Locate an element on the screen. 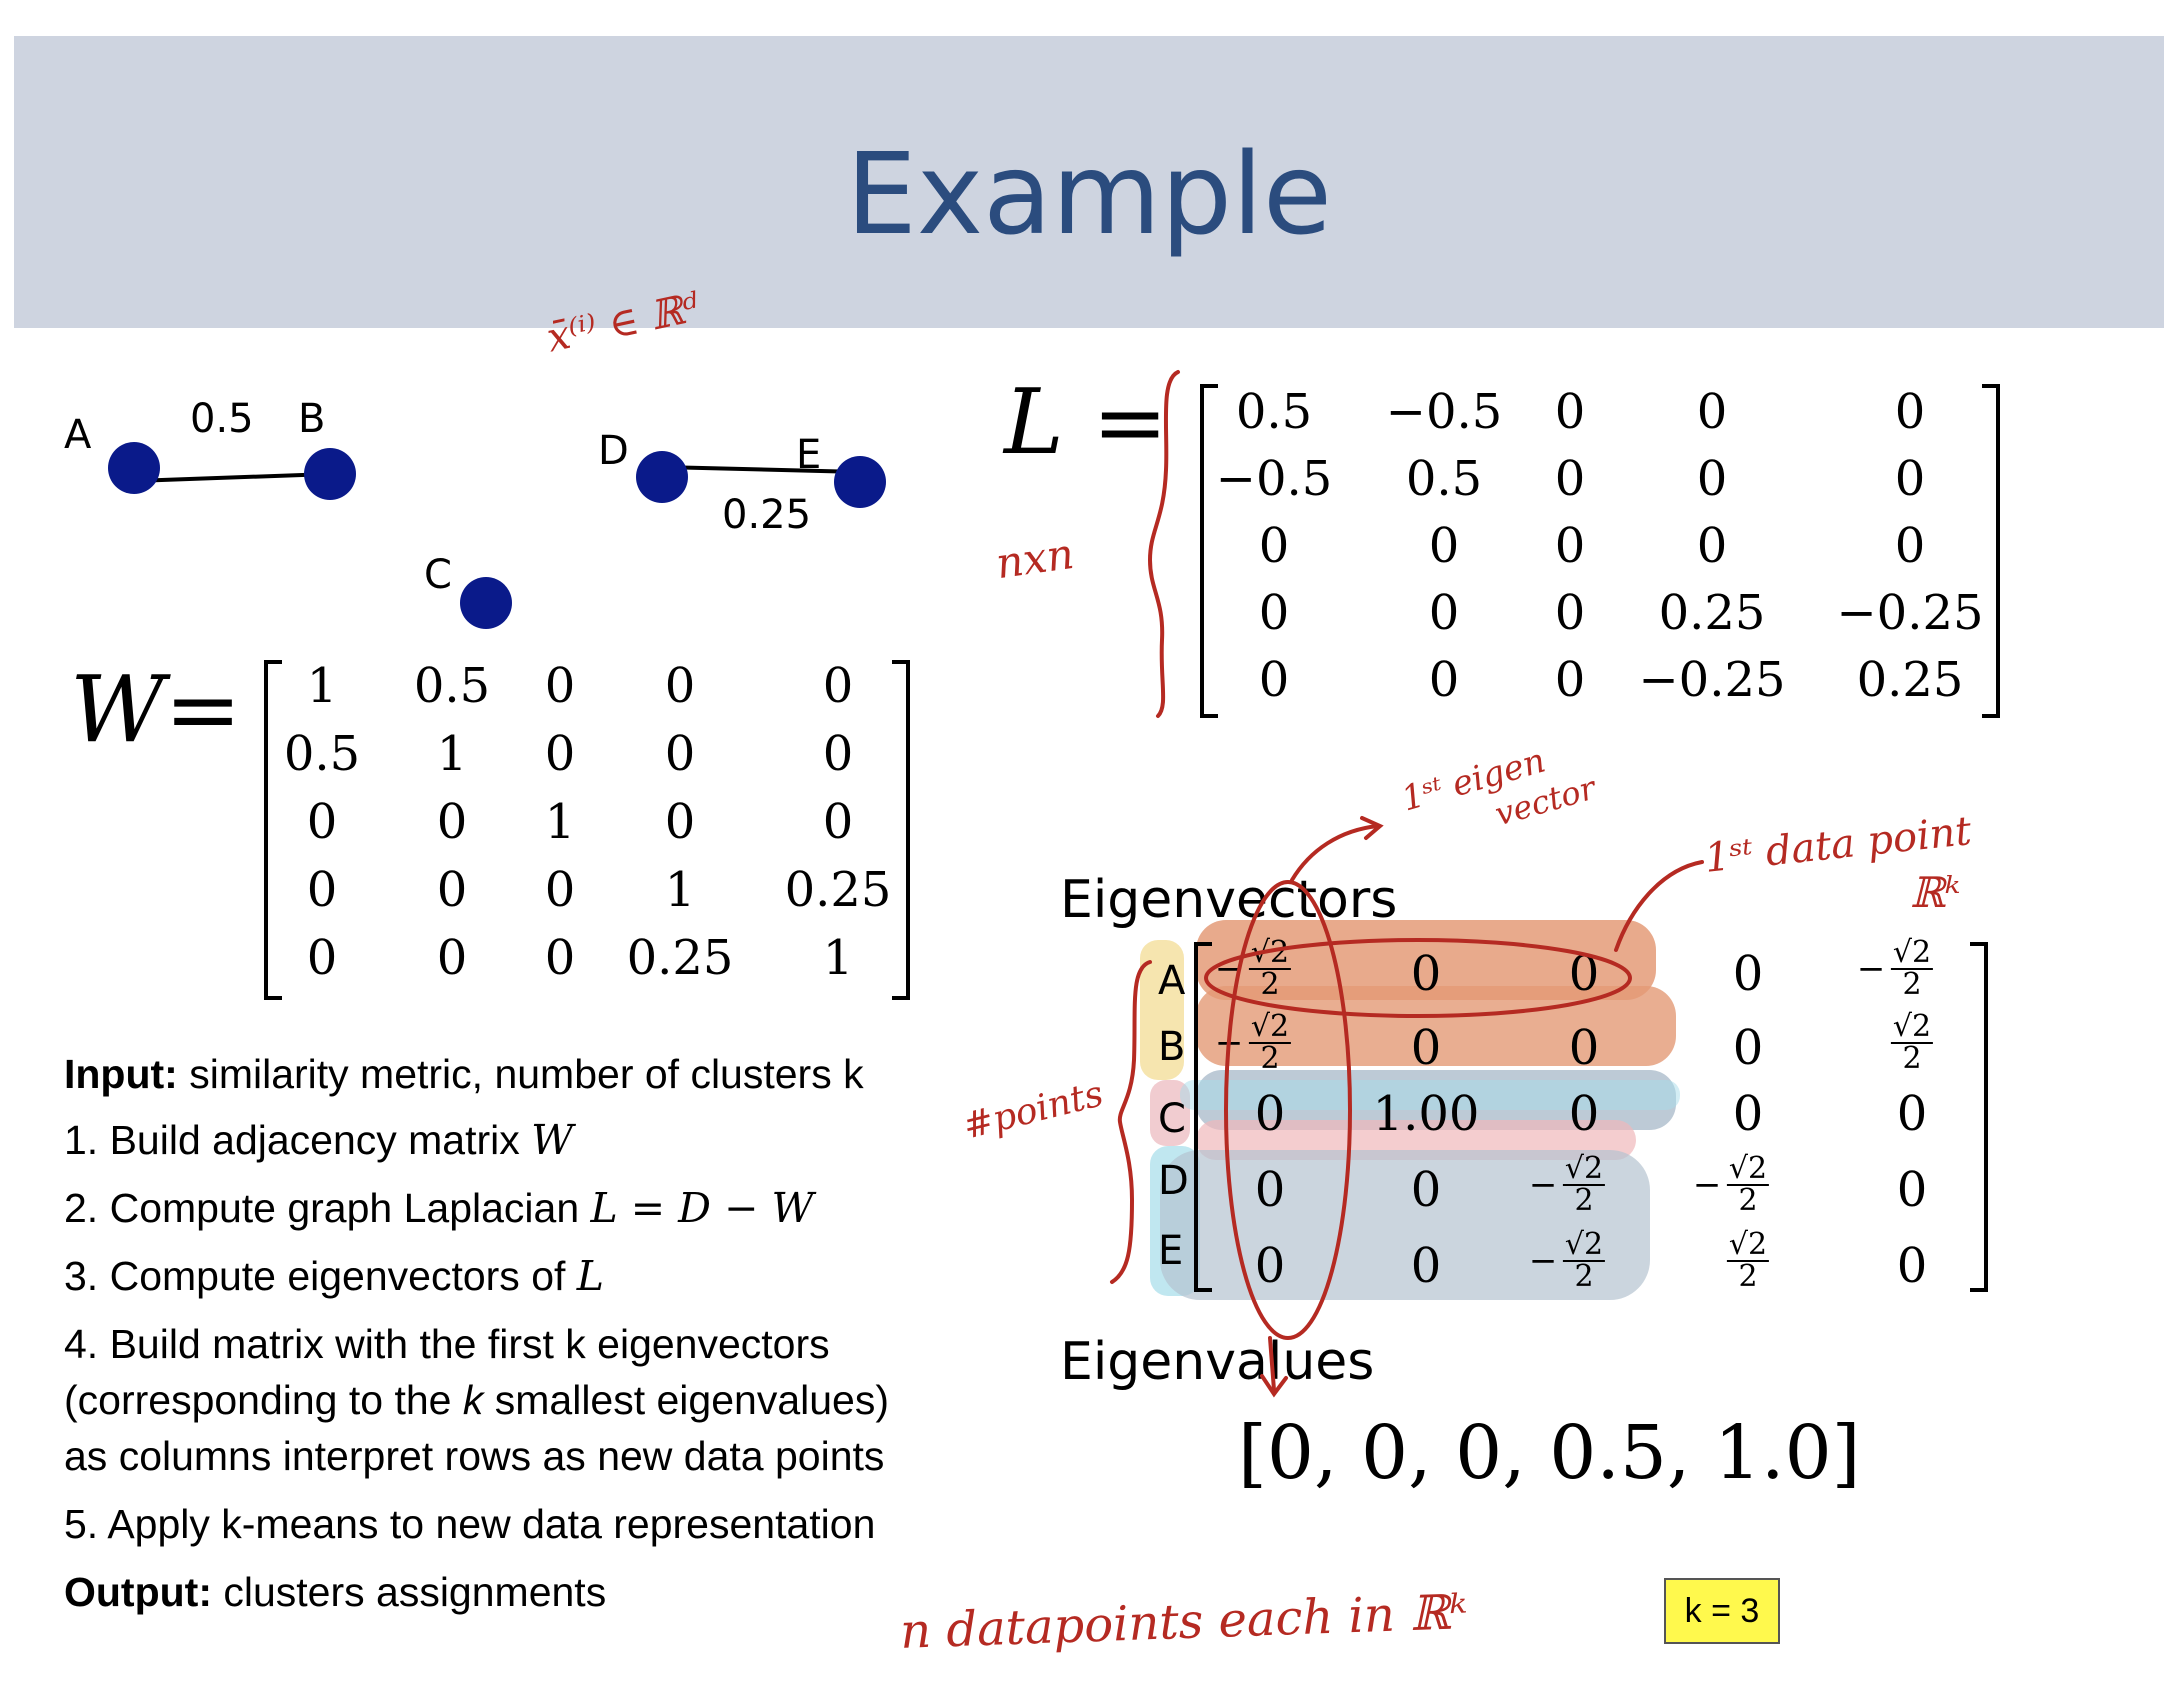  step-2-math: L = D − W is located at coordinates (702, 1208).